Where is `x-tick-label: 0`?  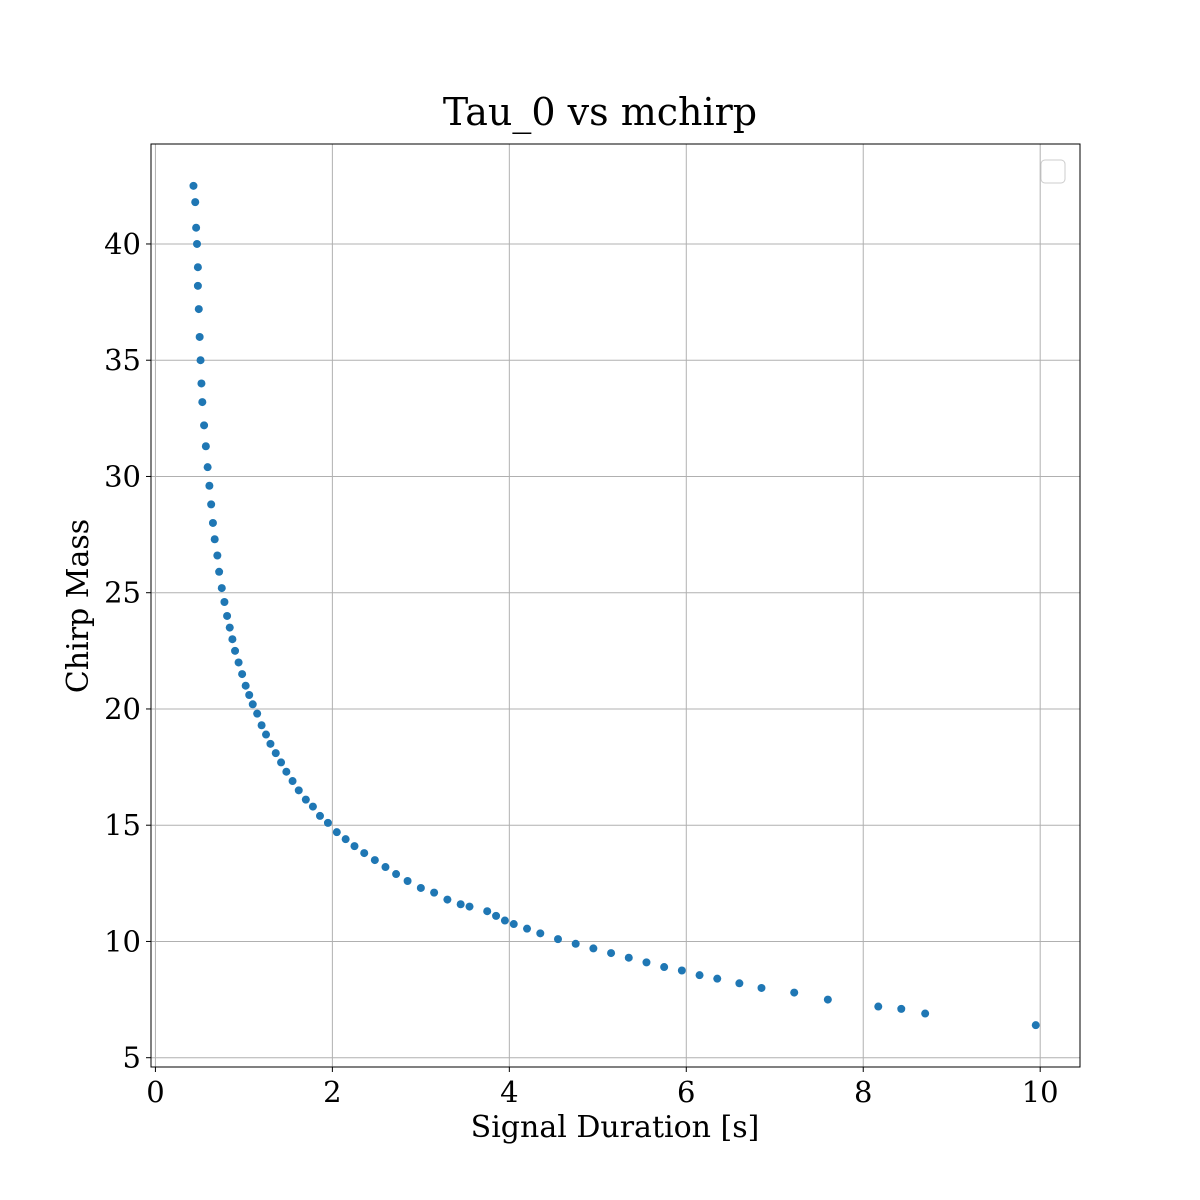
x-tick-label: 0 is located at coordinates (155, 1092).